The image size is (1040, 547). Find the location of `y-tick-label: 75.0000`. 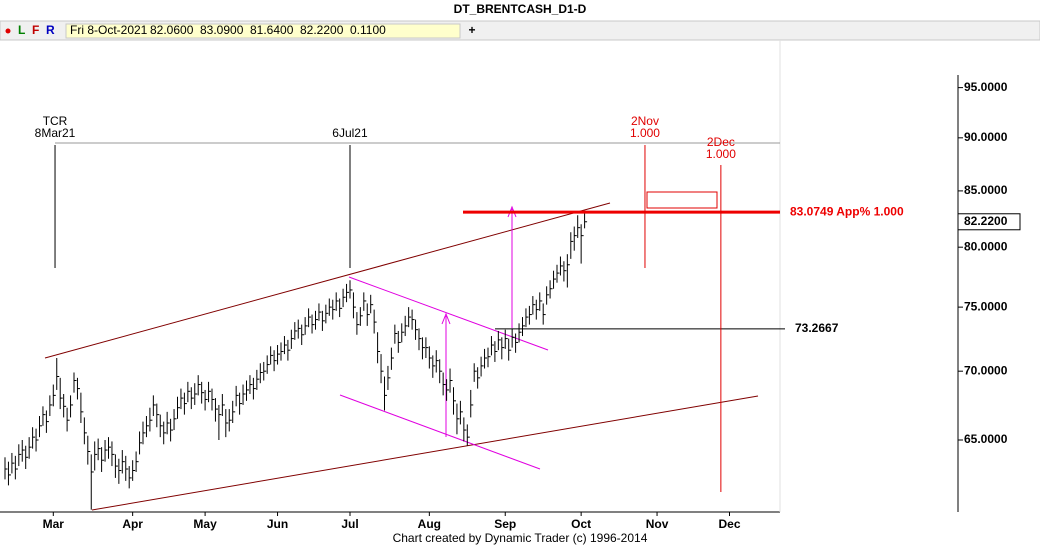

y-tick-label: 75.0000 is located at coordinates (986, 306).